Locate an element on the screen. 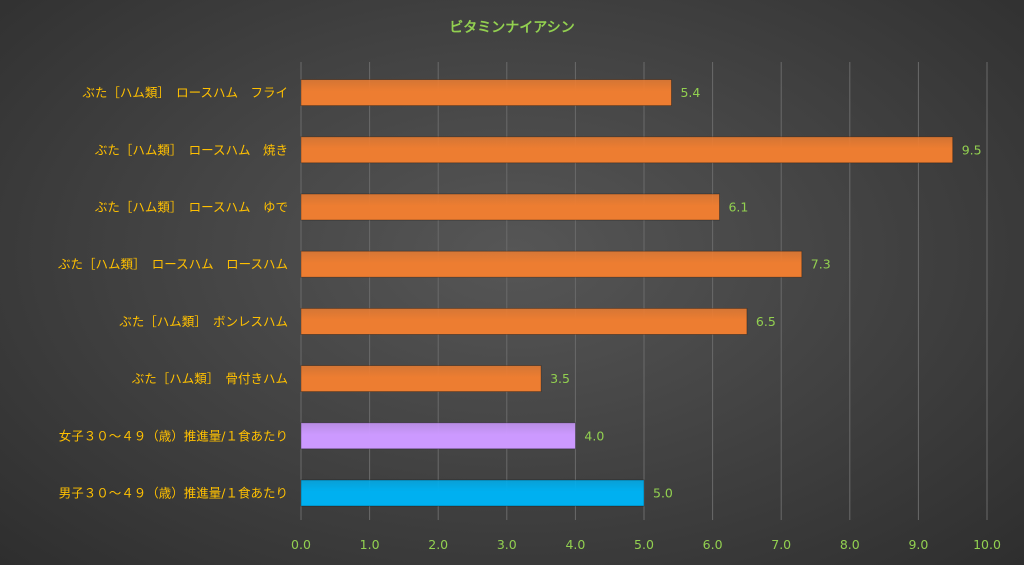 The height and width of the screenshot is (565, 1024). category-label: ぶた［ハム類］ ロースハム 焼き is located at coordinates (191, 149).